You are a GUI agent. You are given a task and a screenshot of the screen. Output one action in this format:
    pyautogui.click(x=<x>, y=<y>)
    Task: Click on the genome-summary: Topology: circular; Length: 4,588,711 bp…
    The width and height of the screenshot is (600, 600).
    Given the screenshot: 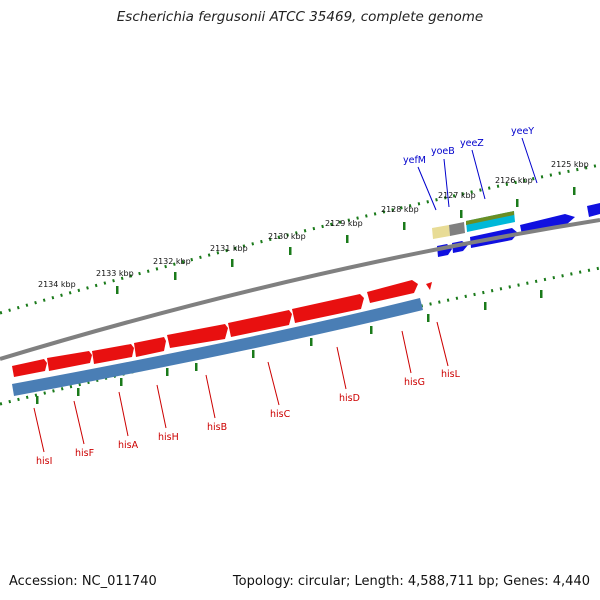 What is the action you would take?
    pyautogui.click(x=411, y=581)
    